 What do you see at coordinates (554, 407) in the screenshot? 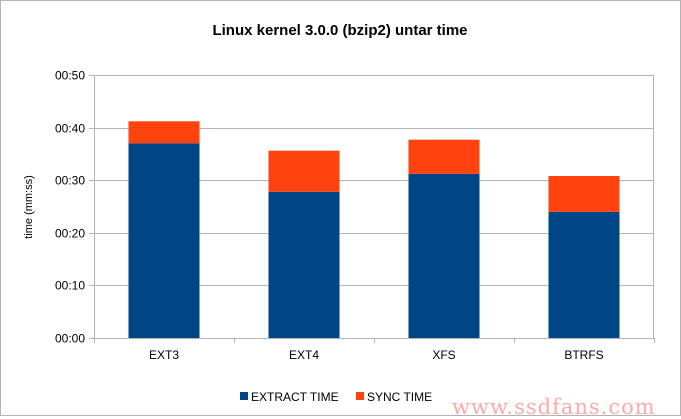
I see `watermark-text: www.ssdfans.com` at bounding box center [554, 407].